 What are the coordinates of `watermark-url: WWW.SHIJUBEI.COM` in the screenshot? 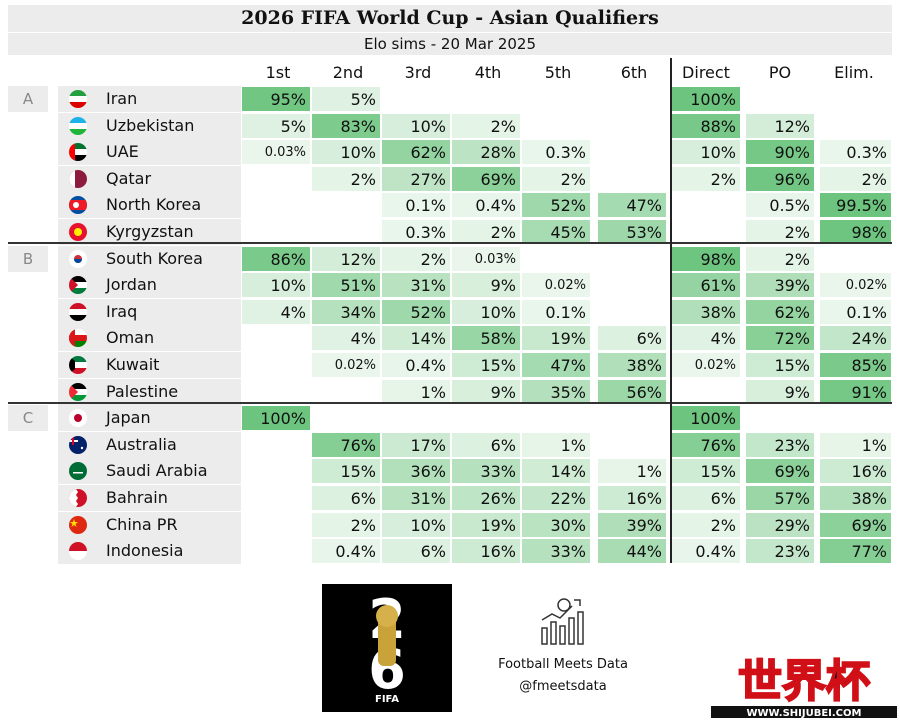 It's located at (804, 713).